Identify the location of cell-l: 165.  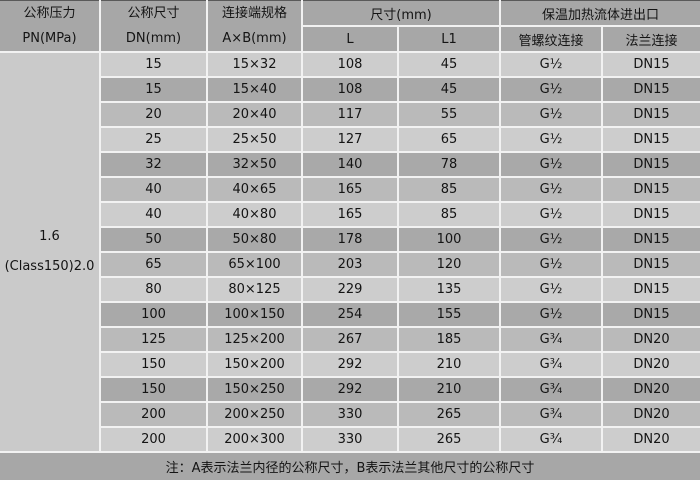
(350, 215).